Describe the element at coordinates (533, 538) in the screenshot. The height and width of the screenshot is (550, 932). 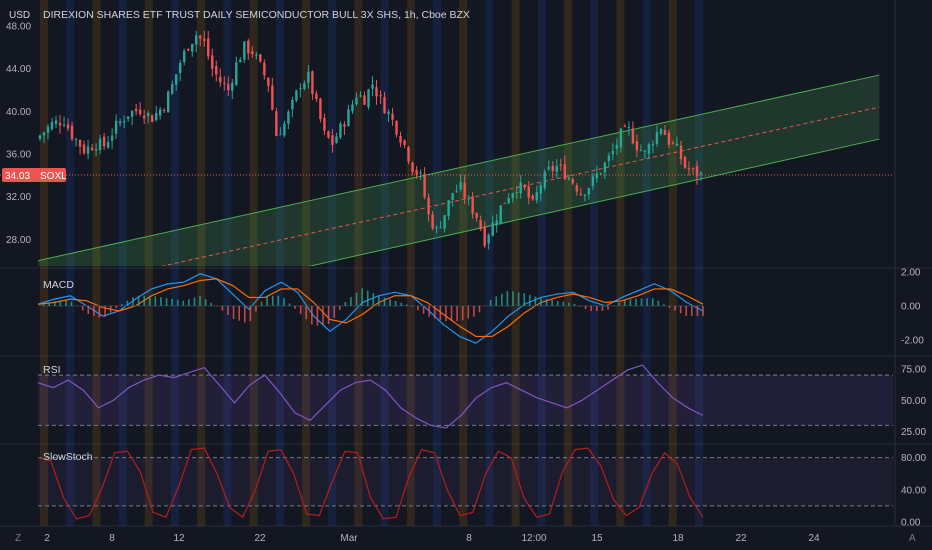
I see `time-tick-label: 12:00` at that location.